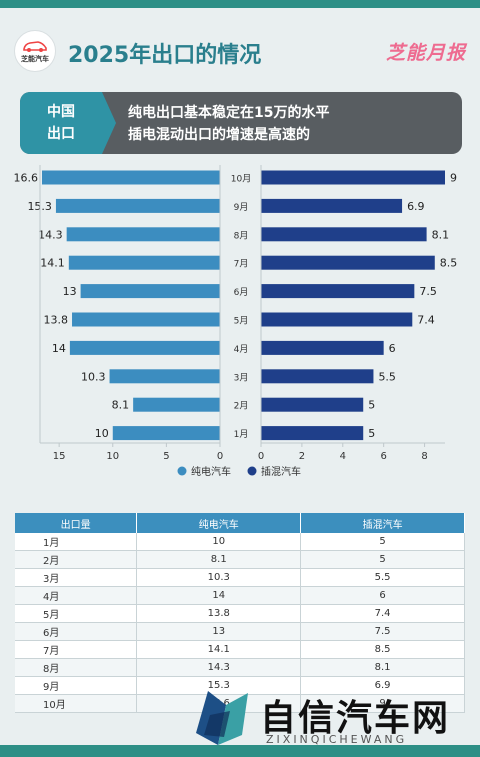 The height and width of the screenshot is (757, 480). Describe the element at coordinates (382, 577) in the screenshot. I see `table-cell-phev: 5.5` at that location.